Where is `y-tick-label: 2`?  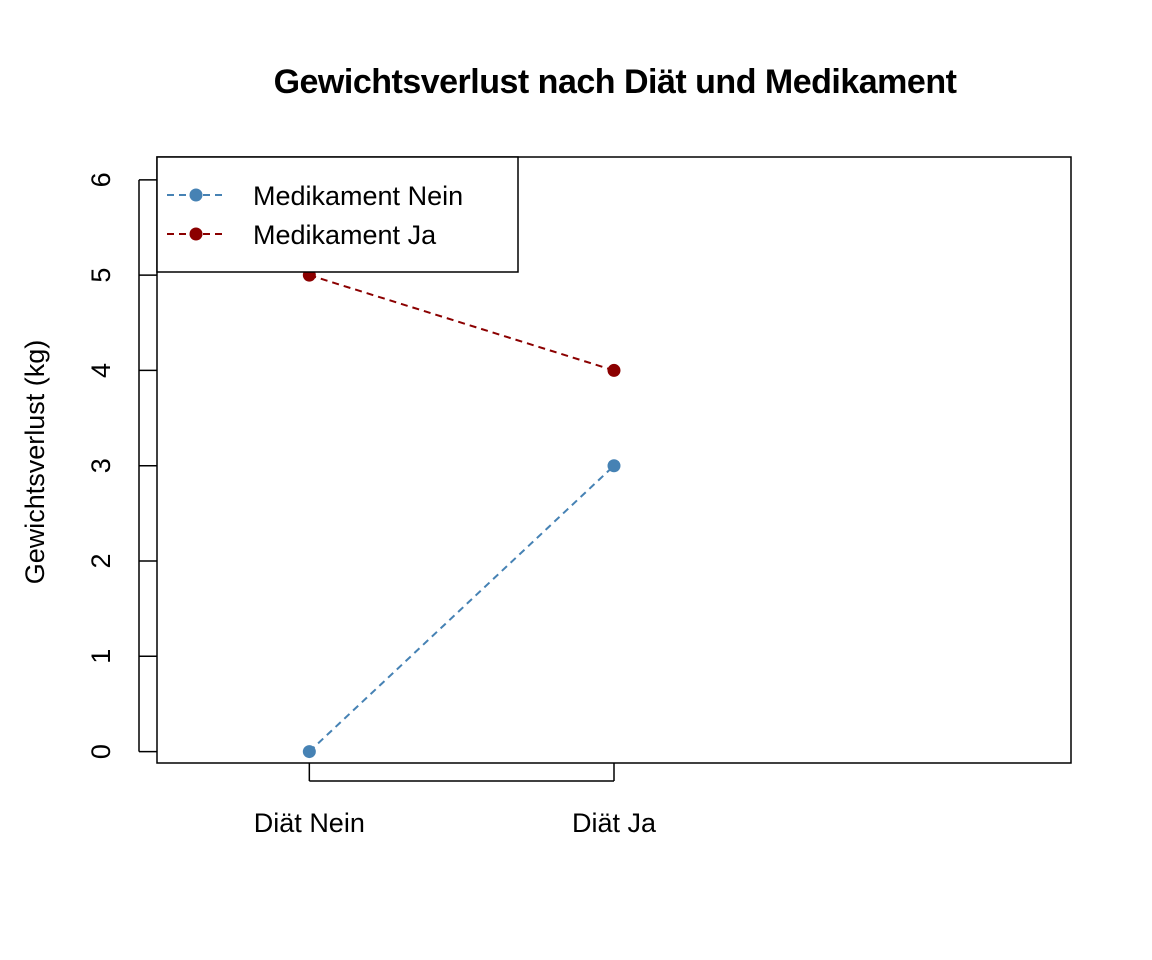 y-tick-label: 2 is located at coordinates (101, 560).